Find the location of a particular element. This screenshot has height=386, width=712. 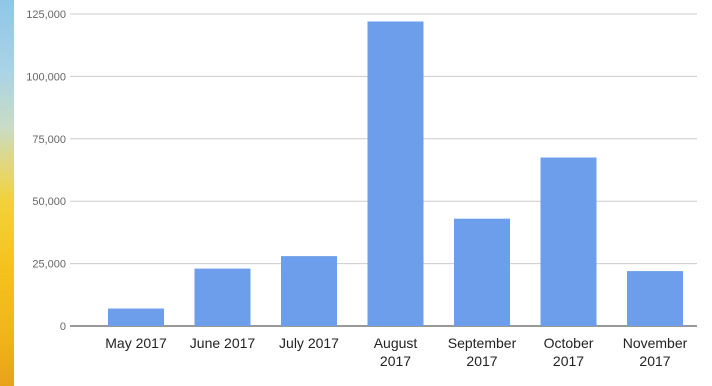

y-tick-label: 50,000 is located at coordinates (49, 202).